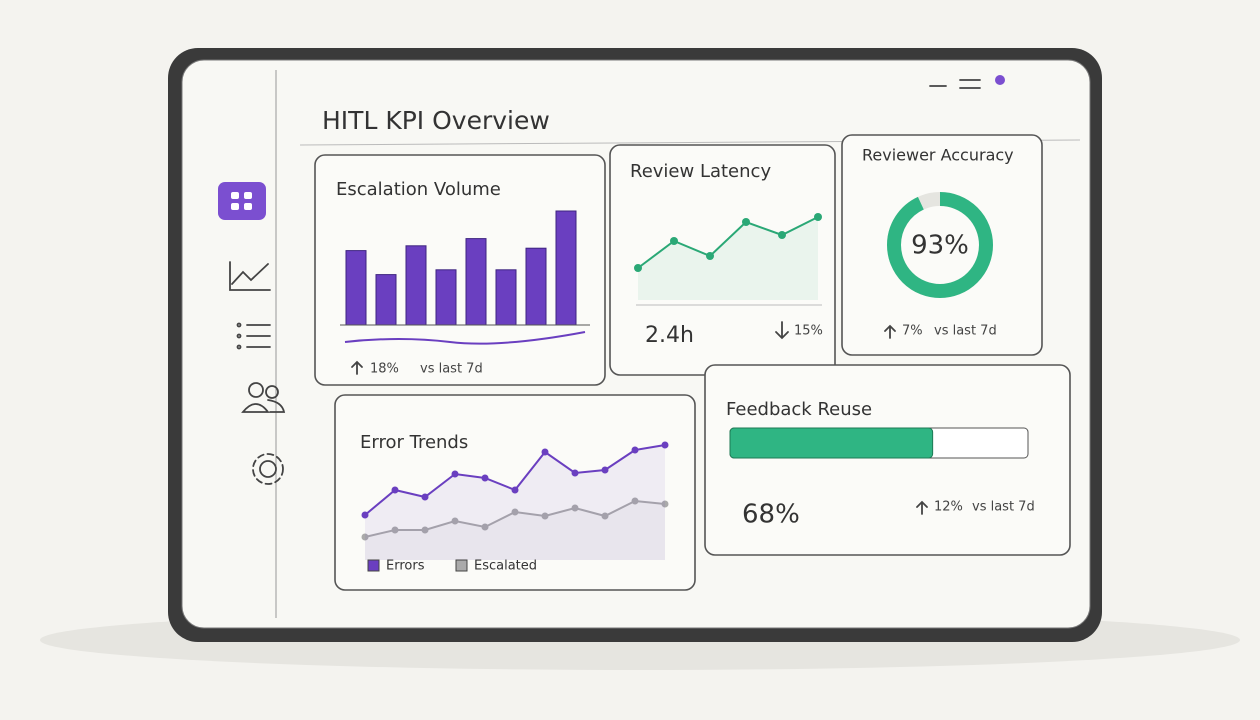  I want to click on card-title: Reviewer Accuracy, so click(938, 155).